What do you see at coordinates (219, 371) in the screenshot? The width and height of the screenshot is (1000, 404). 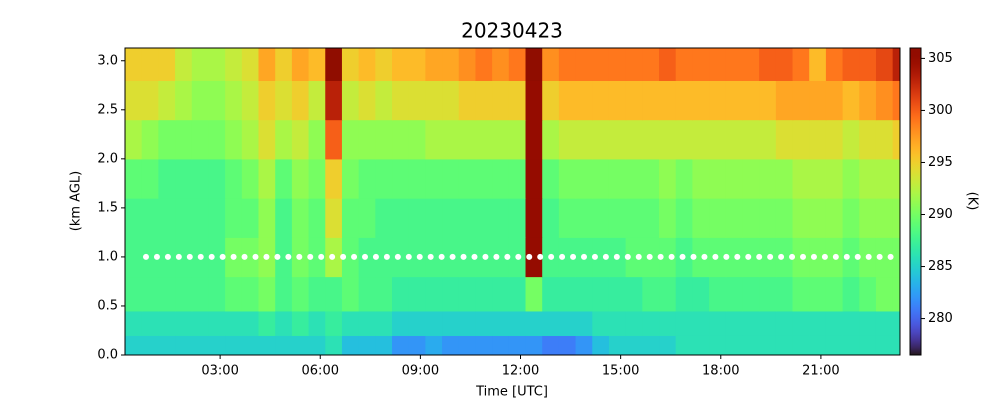 I see `x-tick-label: 03:00` at bounding box center [219, 371].